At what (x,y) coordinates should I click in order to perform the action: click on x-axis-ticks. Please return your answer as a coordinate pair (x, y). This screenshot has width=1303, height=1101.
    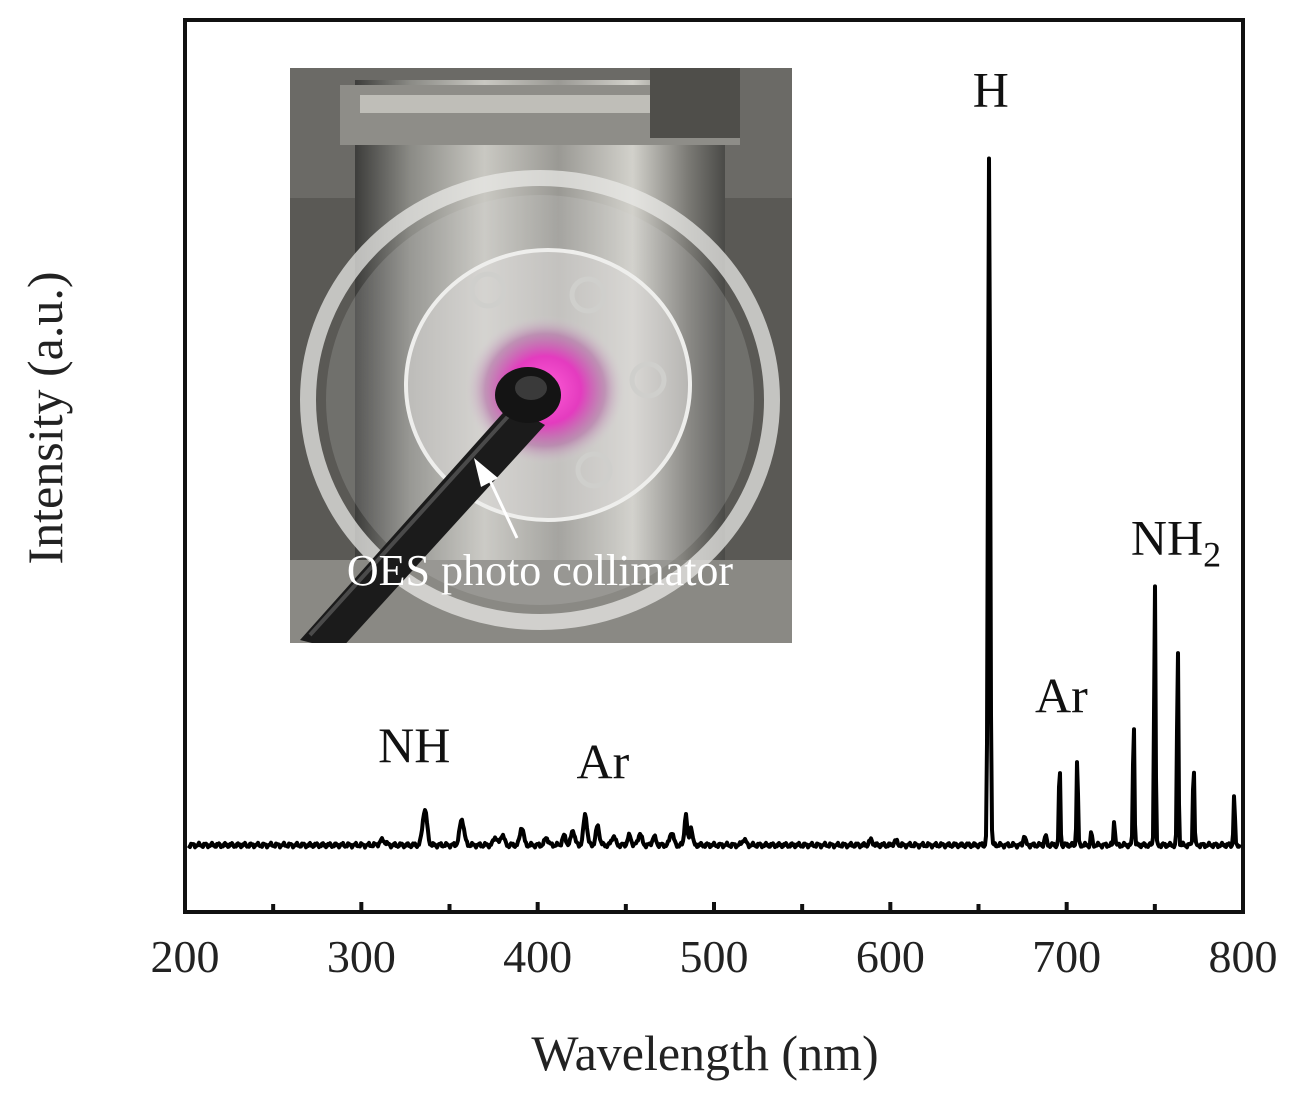
    Looking at the image, I should click on (714, 907).